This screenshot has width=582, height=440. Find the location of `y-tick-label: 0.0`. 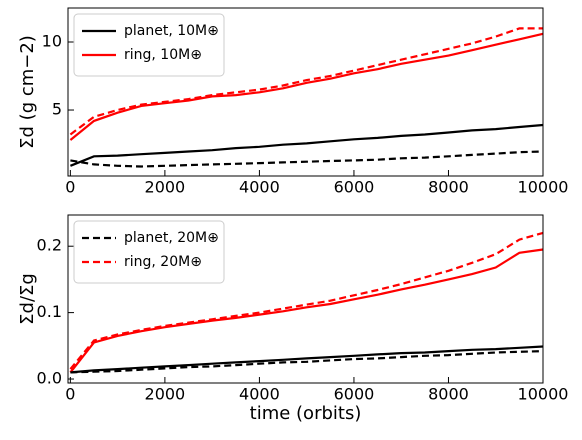

y-tick-label: 0.0 is located at coordinates (49, 378).